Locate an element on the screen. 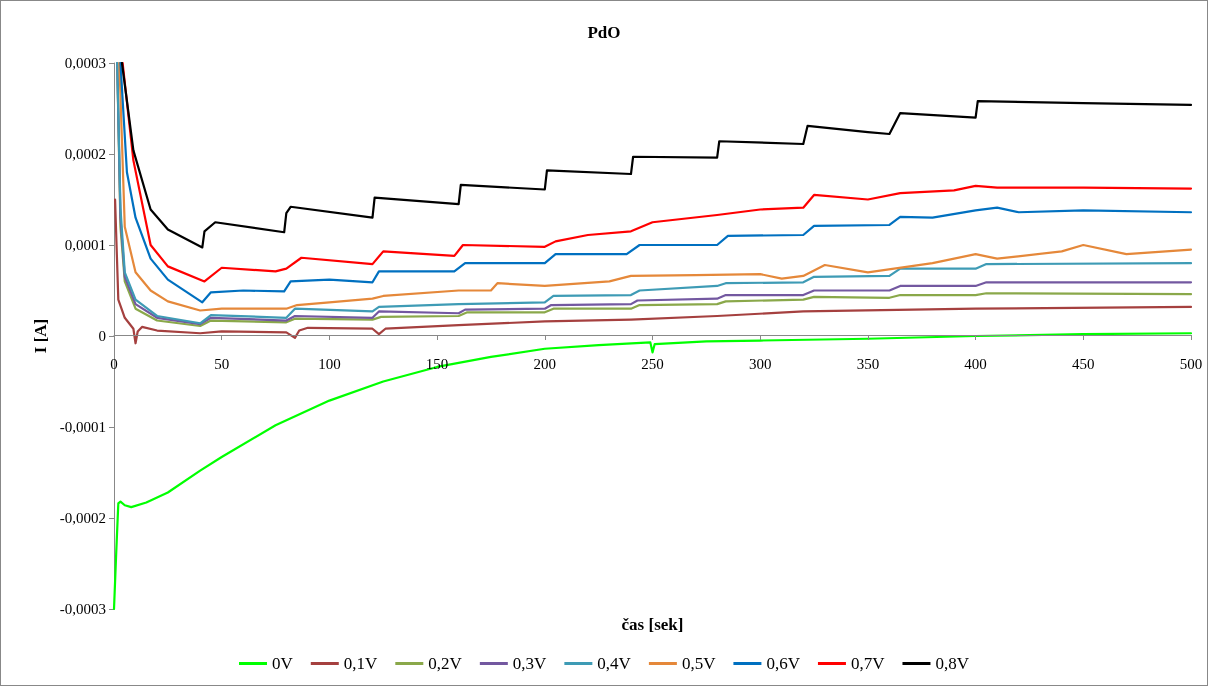 This screenshot has height=686, width=1208. x-tick-label: 100 is located at coordinates (329, 363).